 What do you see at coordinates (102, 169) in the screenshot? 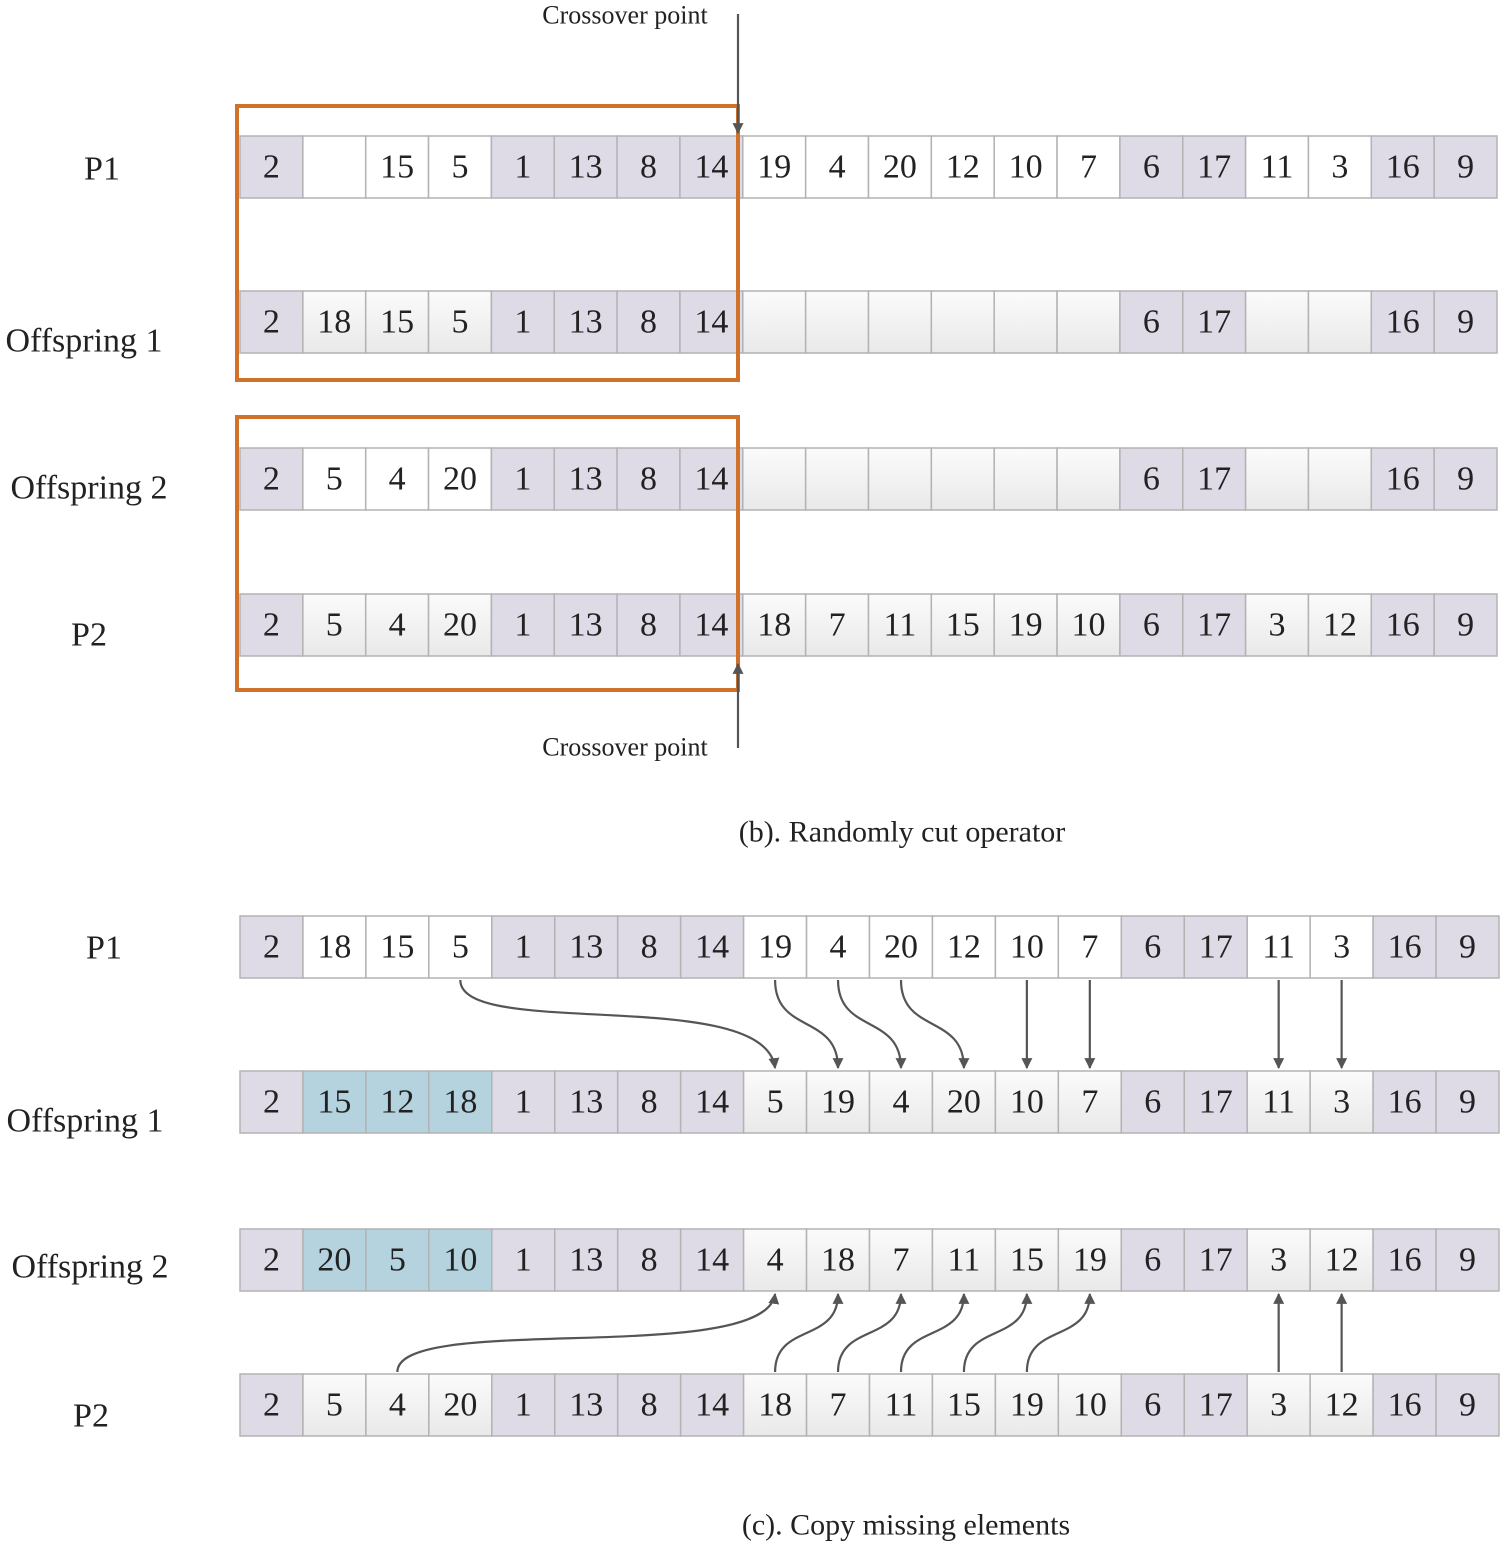
I see `row-label: P1` at bounding box center [102, 169].